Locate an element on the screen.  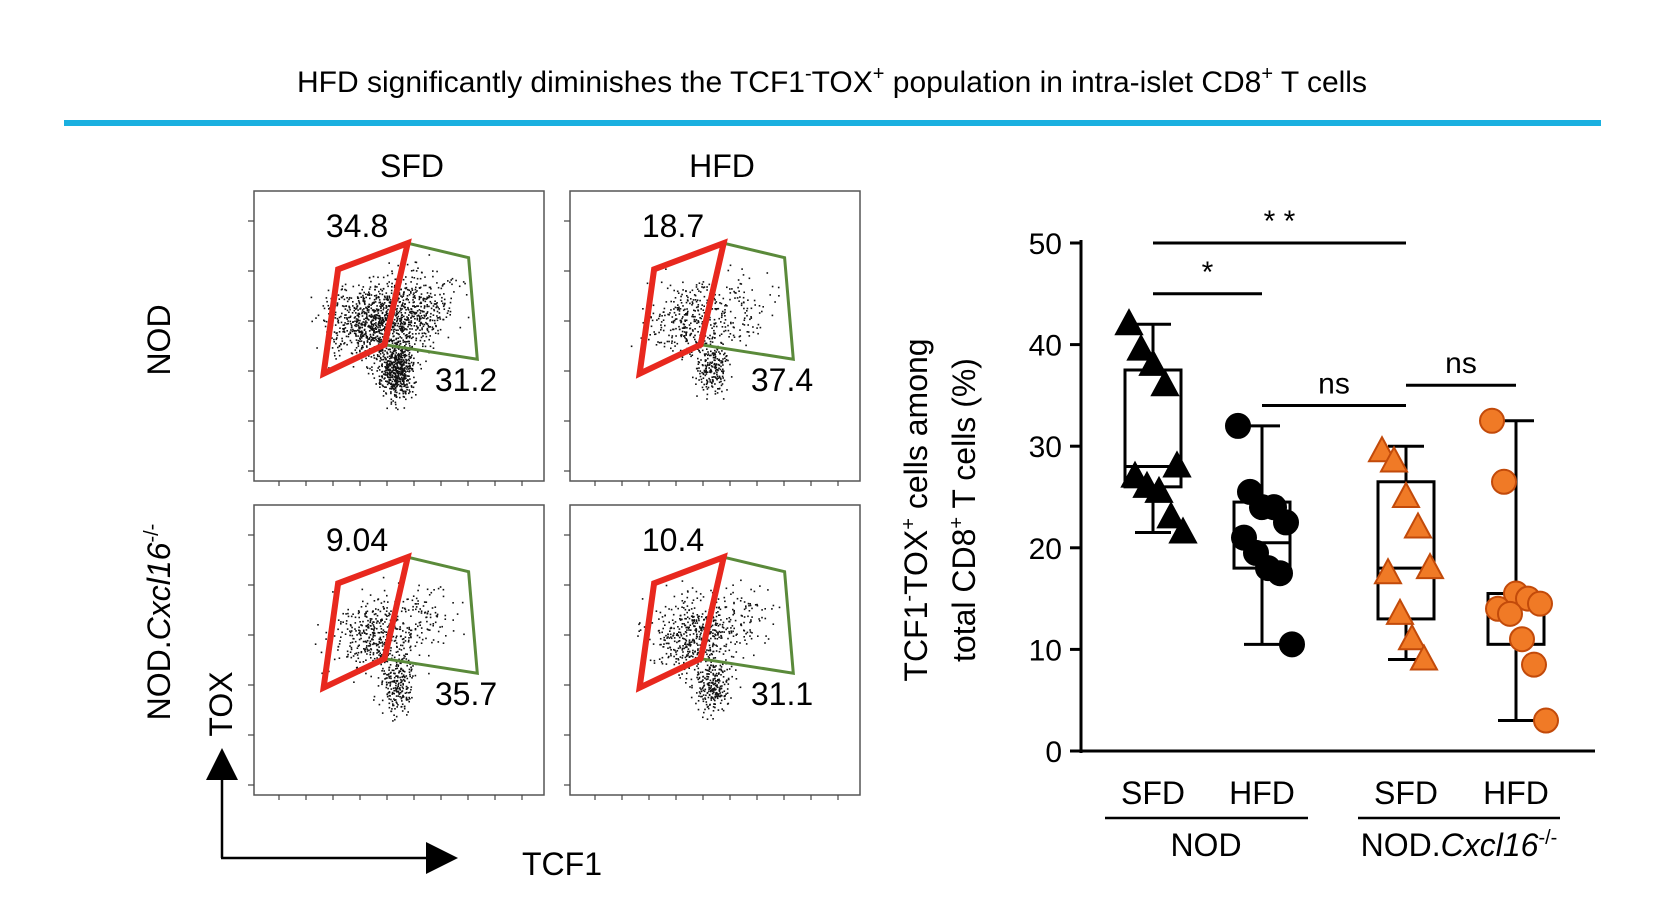
flow-panel: 34.831.2 is located at coordinates (396, 338).